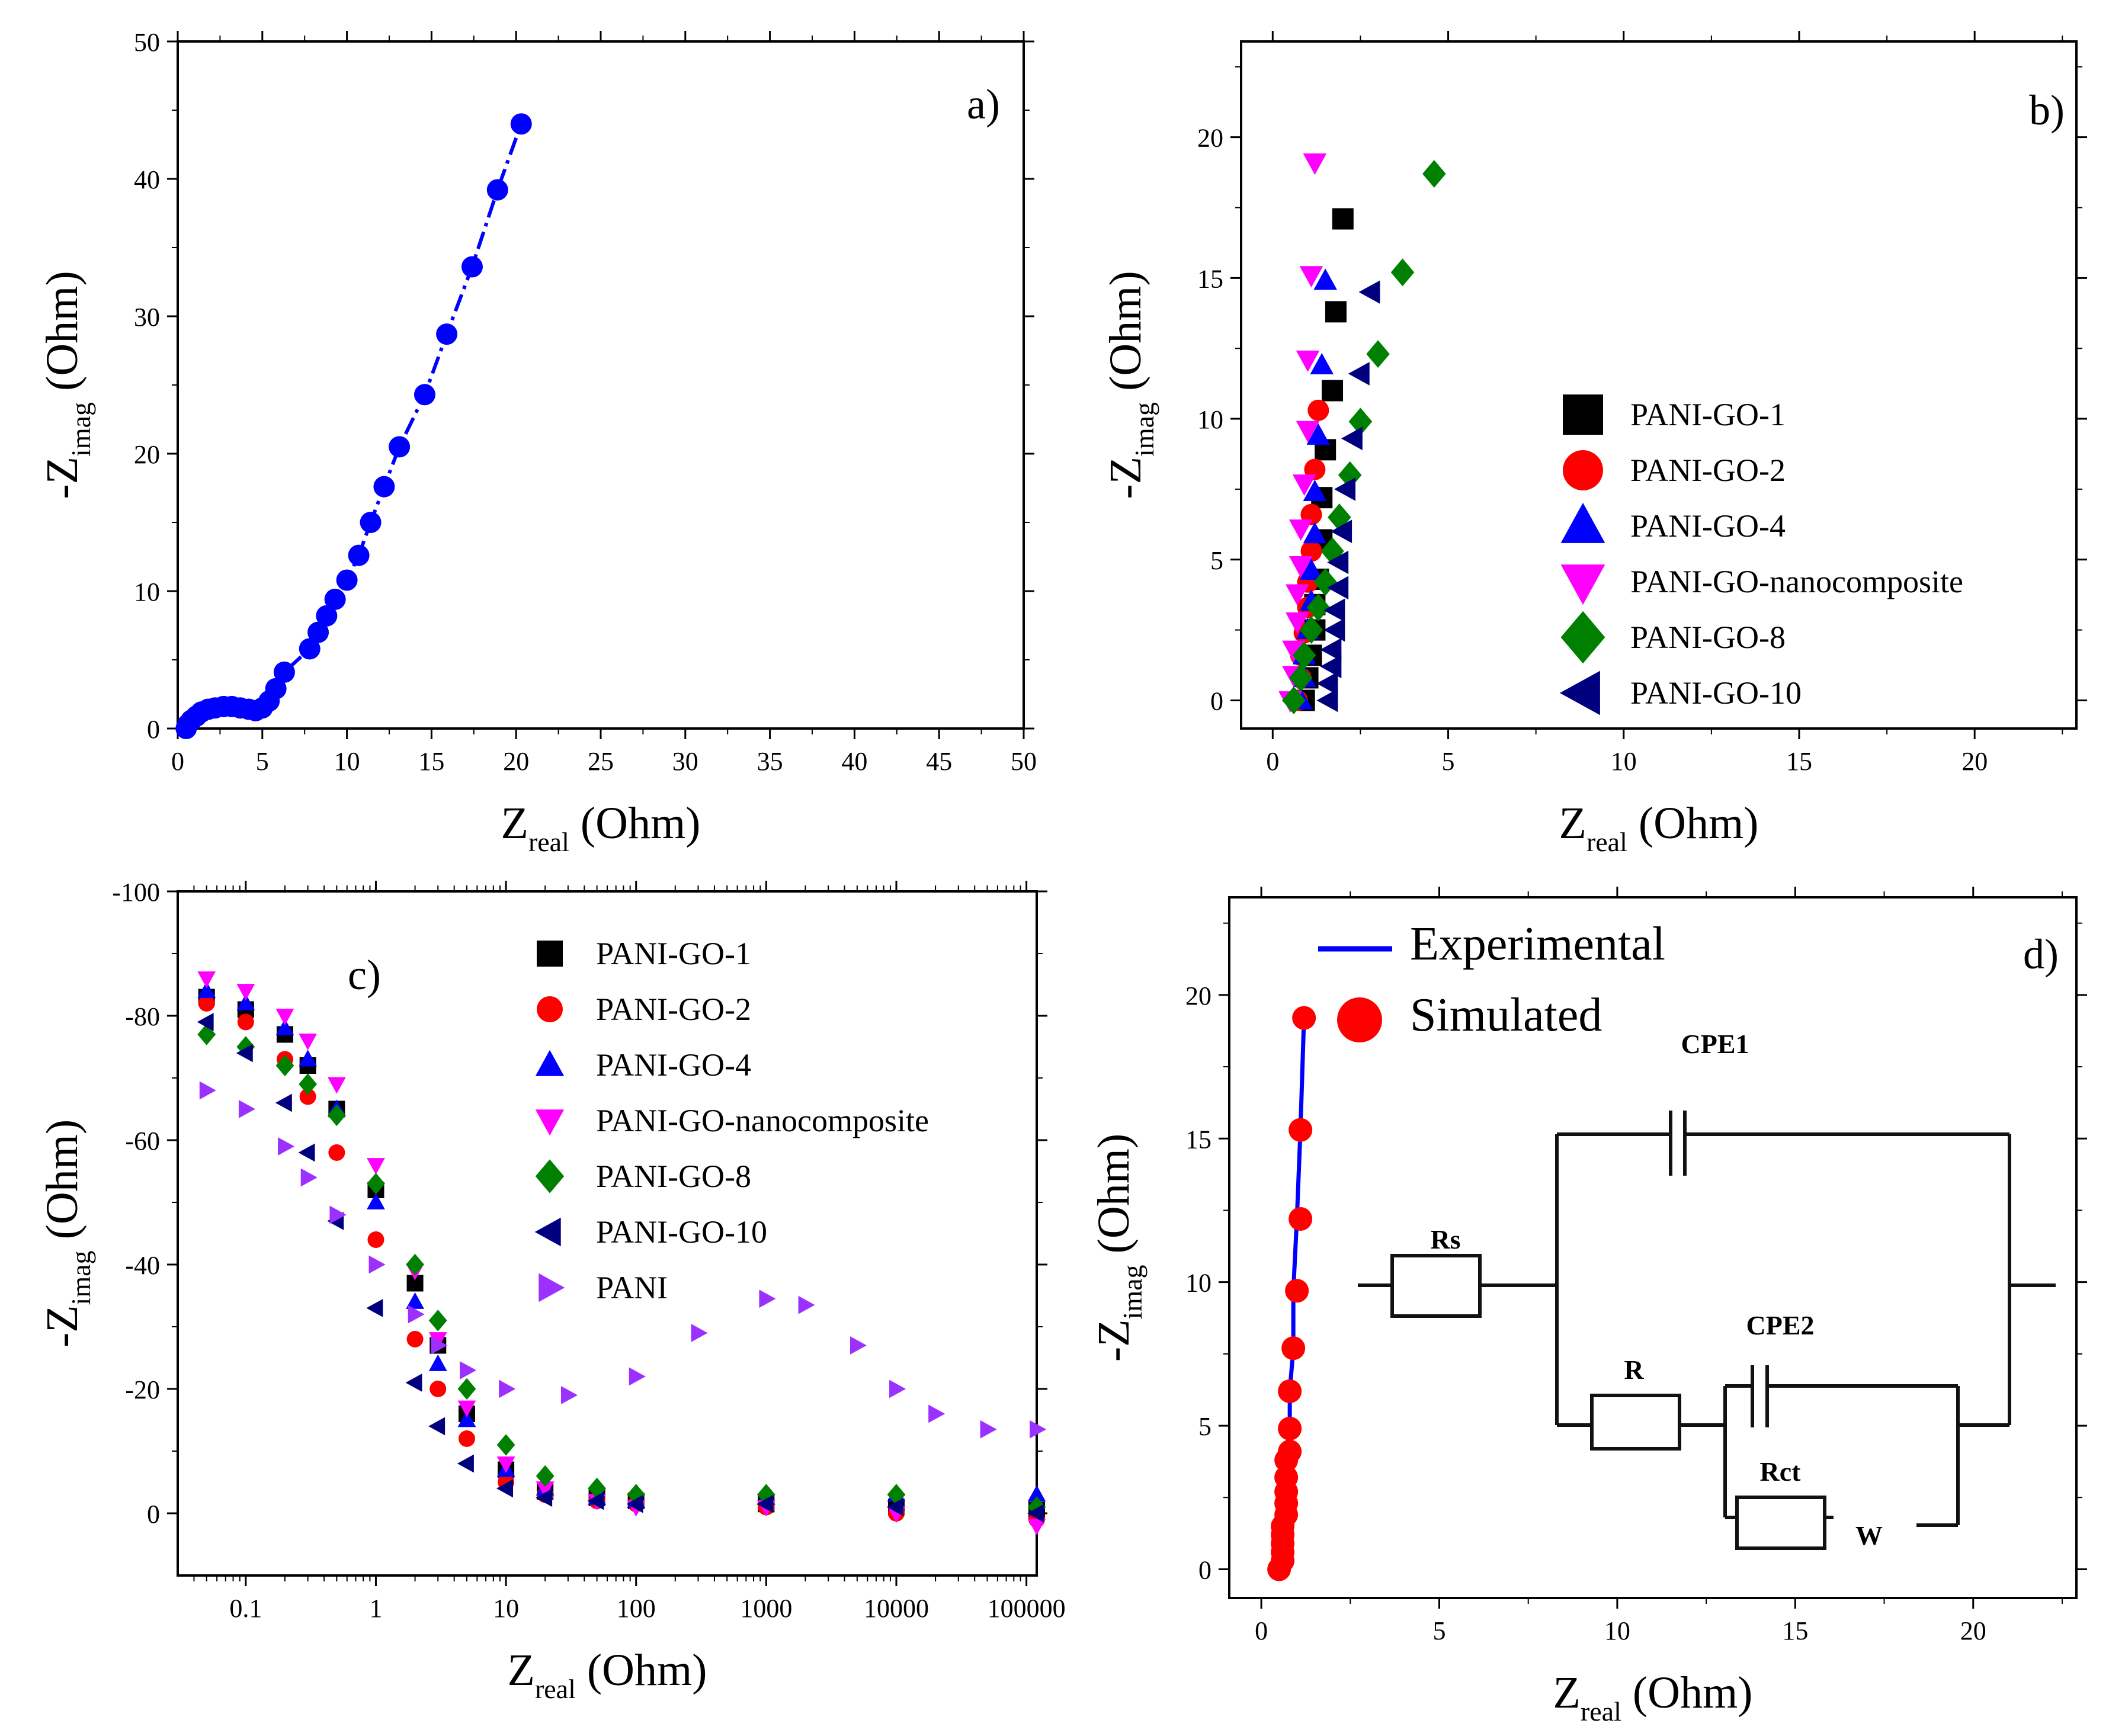 This screenshot has height=1736, width=2109. Describe the element at coordinates (1438, 1630) in the screenshot. I see `x-tick-label: 5` at that location.